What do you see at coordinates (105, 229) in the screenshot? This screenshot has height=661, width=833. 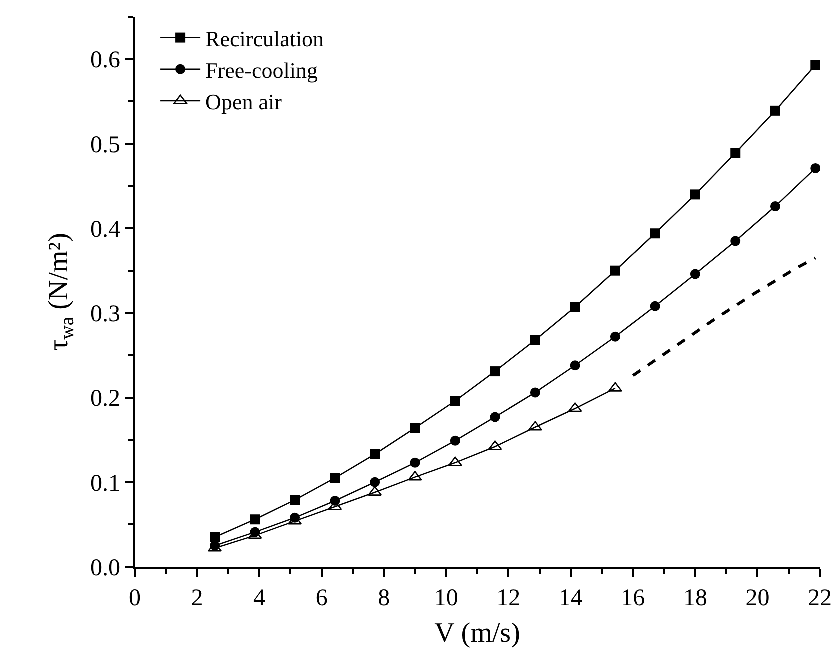 I see `y-tick-label: 0.4` at bounding box center [105, 229].